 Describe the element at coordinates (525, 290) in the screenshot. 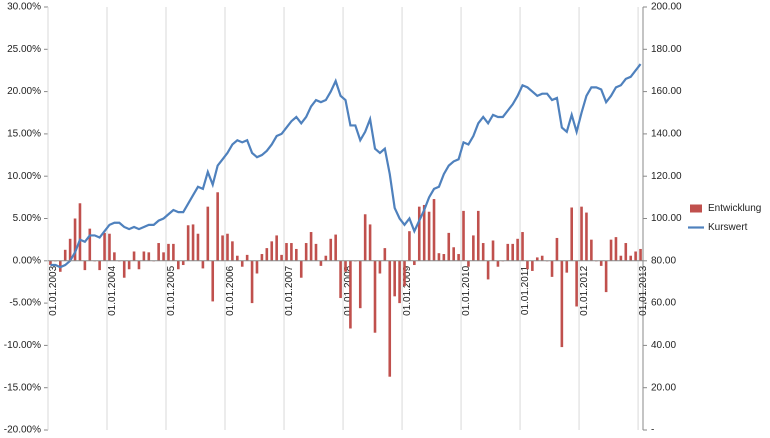

I see `x-tick-label: 01.01.2011` at that location.